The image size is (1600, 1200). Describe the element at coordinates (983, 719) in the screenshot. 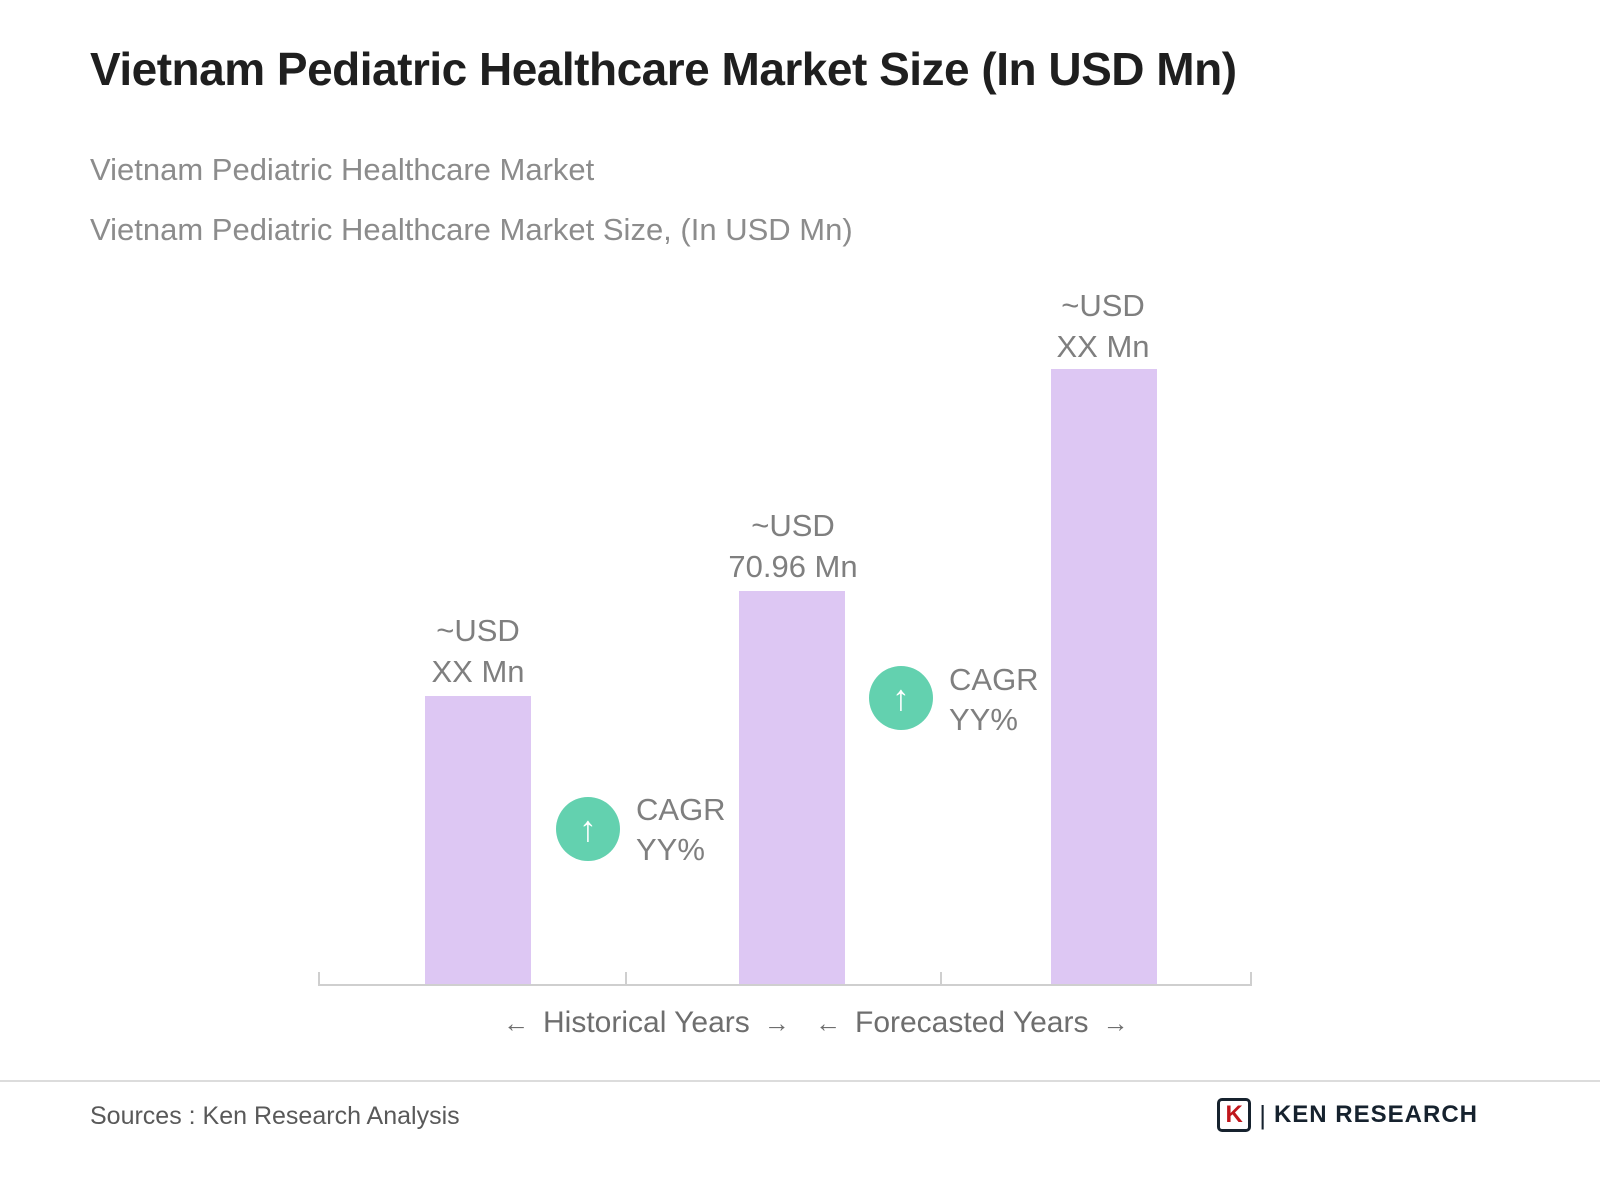

I see `cagr-2-line2: YY%` at that location.